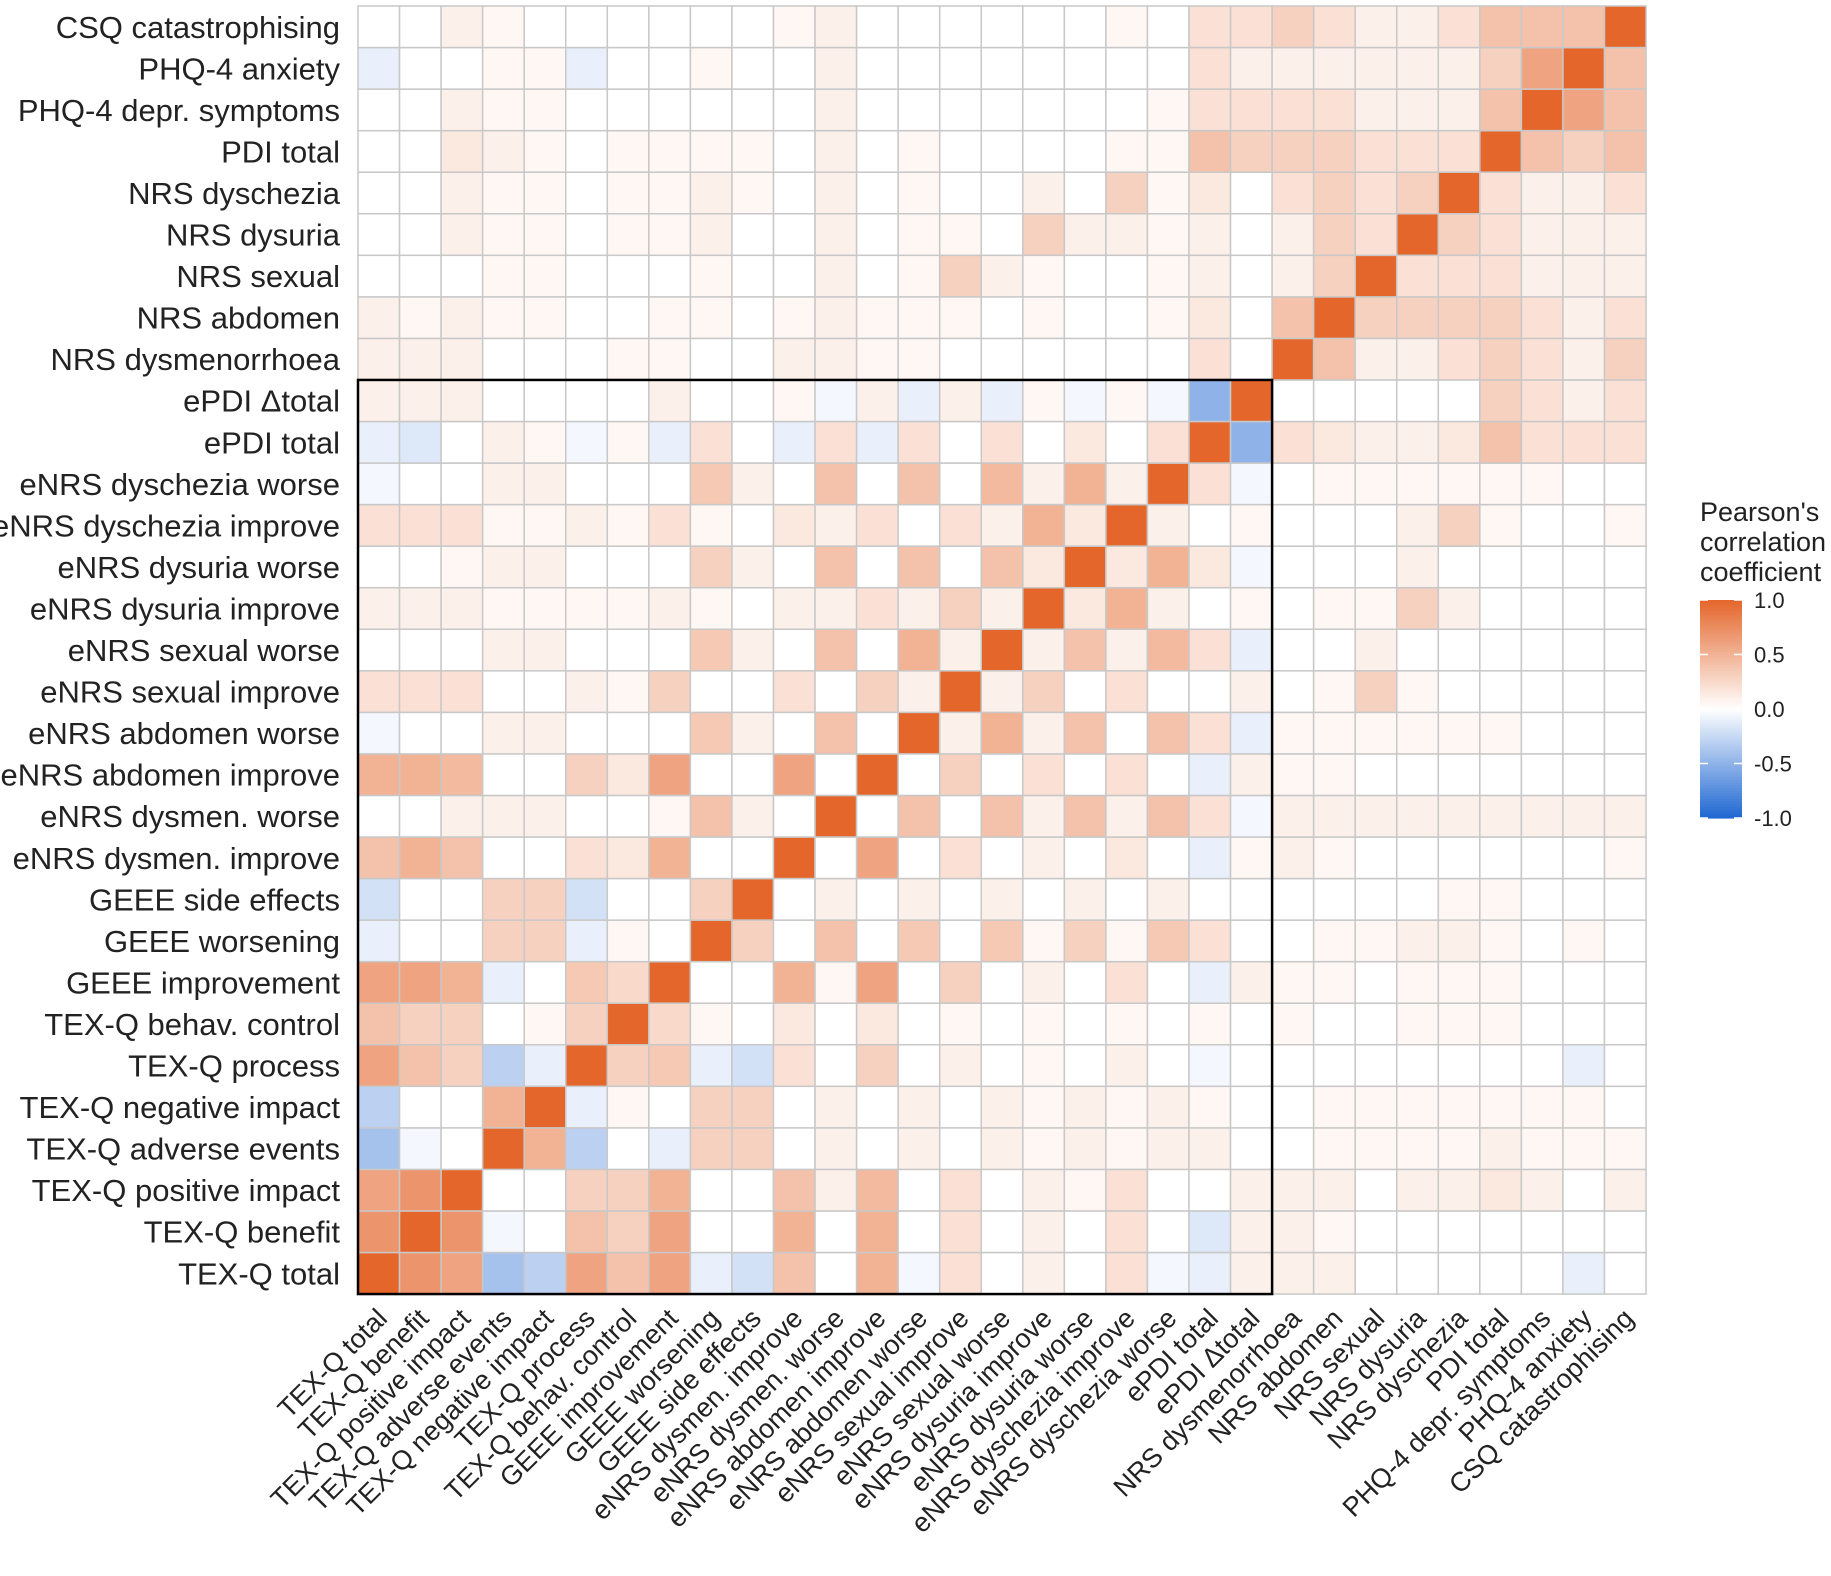  Describe the element at coordinates (185, 608) in the screenshot. I see `y-label-enrs-dysuria-improve: eNRS dysuria improve` at that location.